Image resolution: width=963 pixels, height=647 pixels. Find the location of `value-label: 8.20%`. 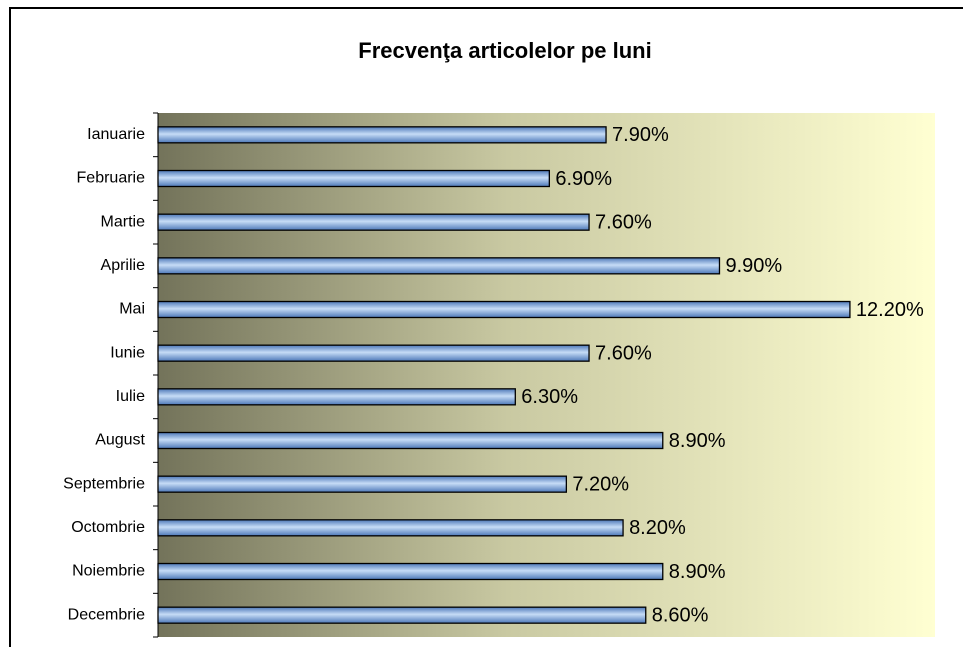

value-label: 8.20% is located at coordinates (657, 528).